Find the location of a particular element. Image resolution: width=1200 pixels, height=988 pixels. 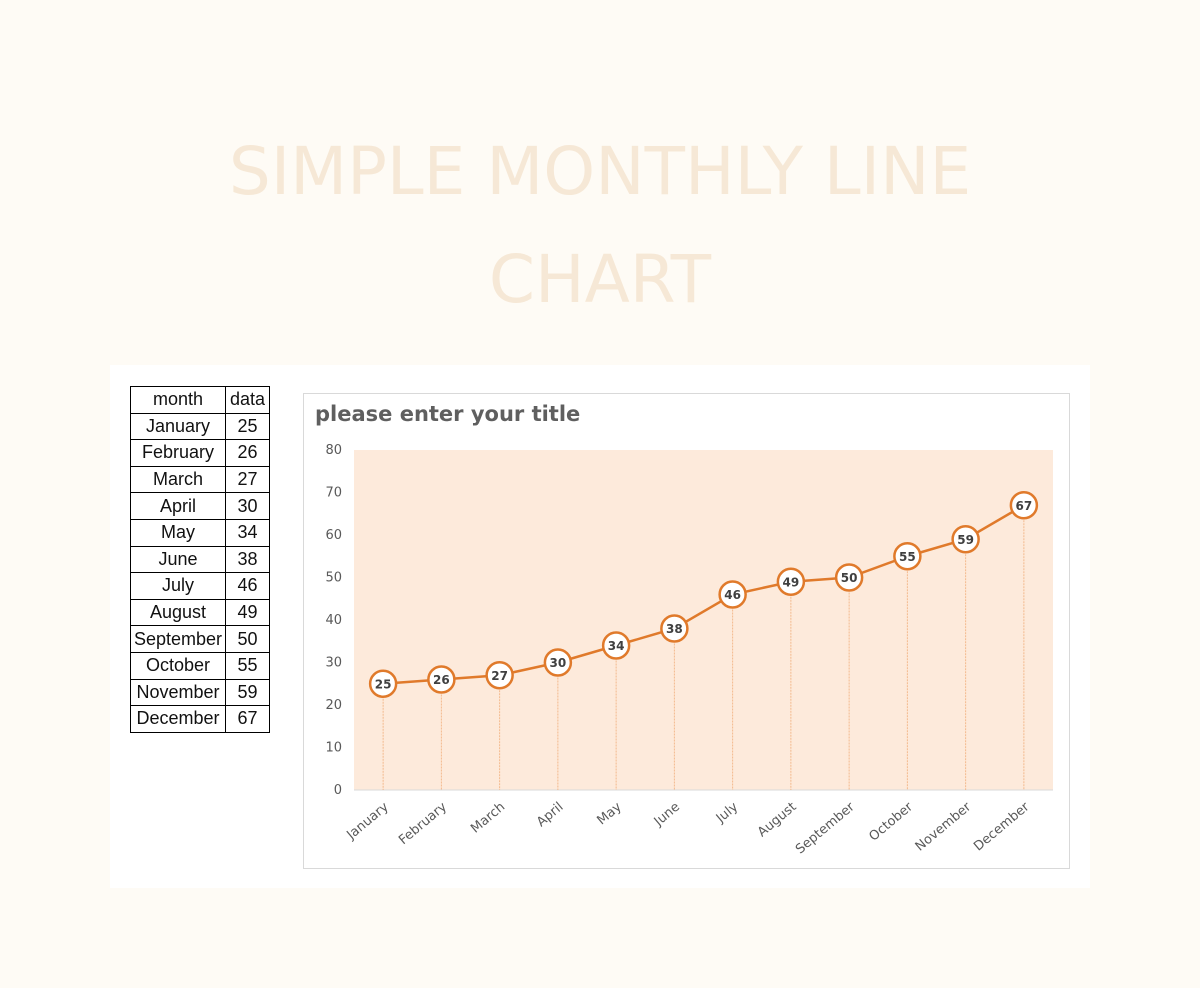

table-cell-month: September is located at coordinates (178, 639).